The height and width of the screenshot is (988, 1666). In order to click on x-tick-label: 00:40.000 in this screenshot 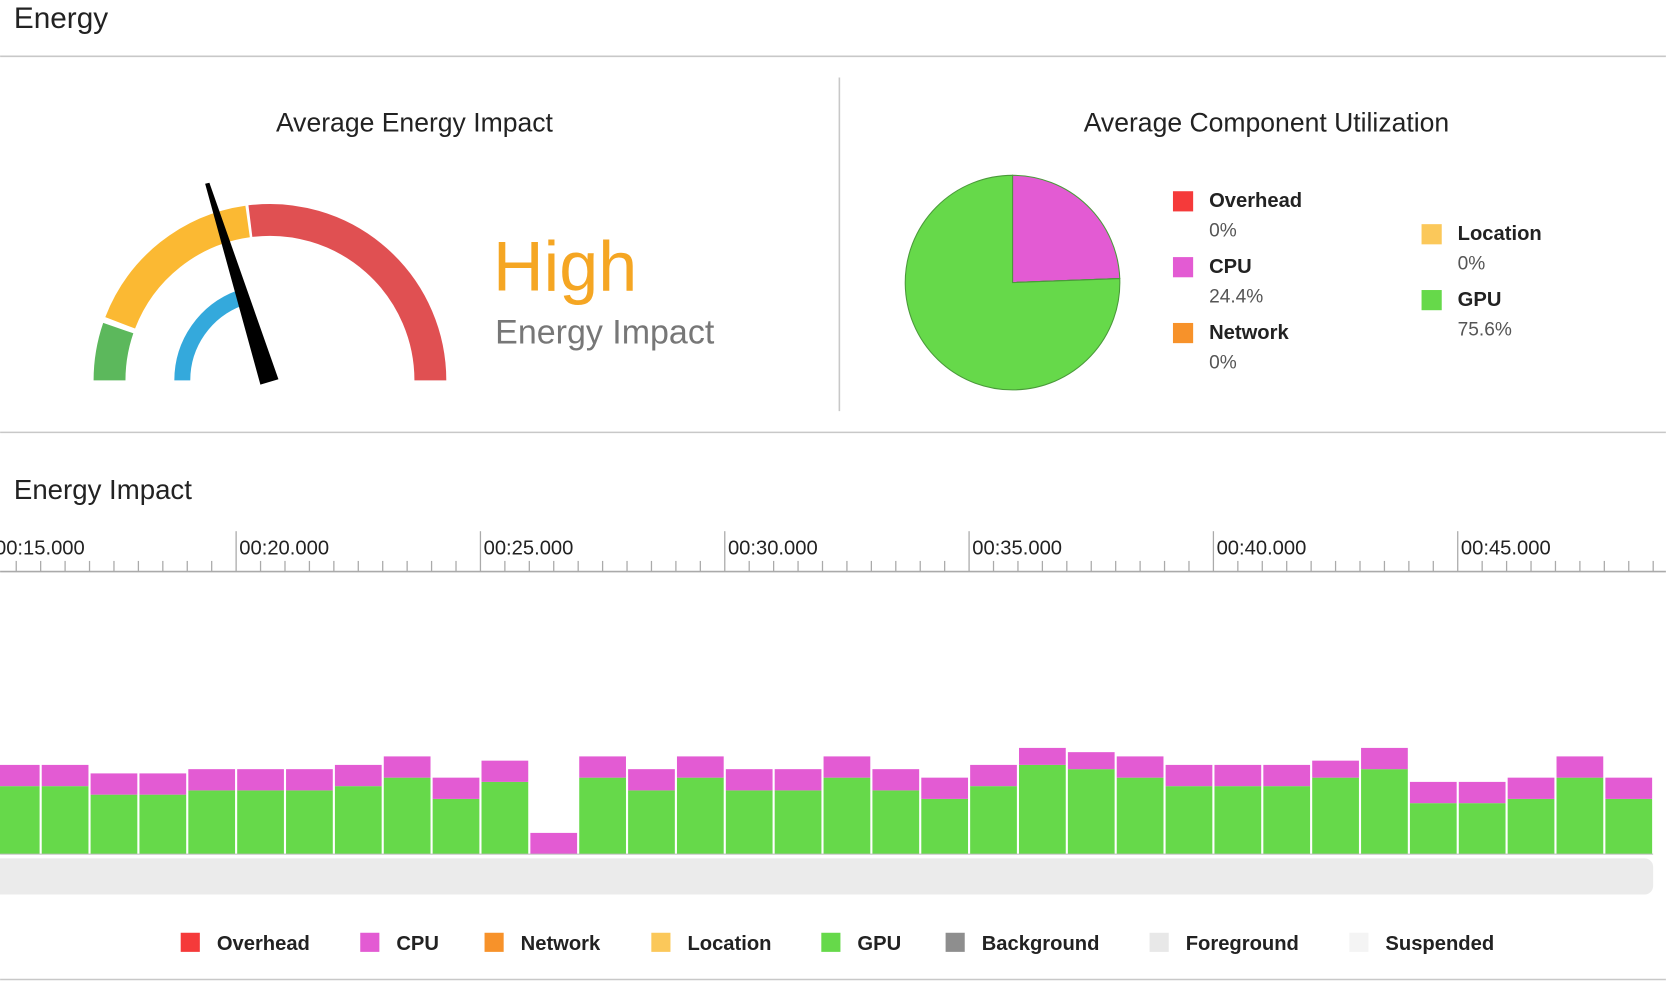, I will do `click(1262, 549)`.